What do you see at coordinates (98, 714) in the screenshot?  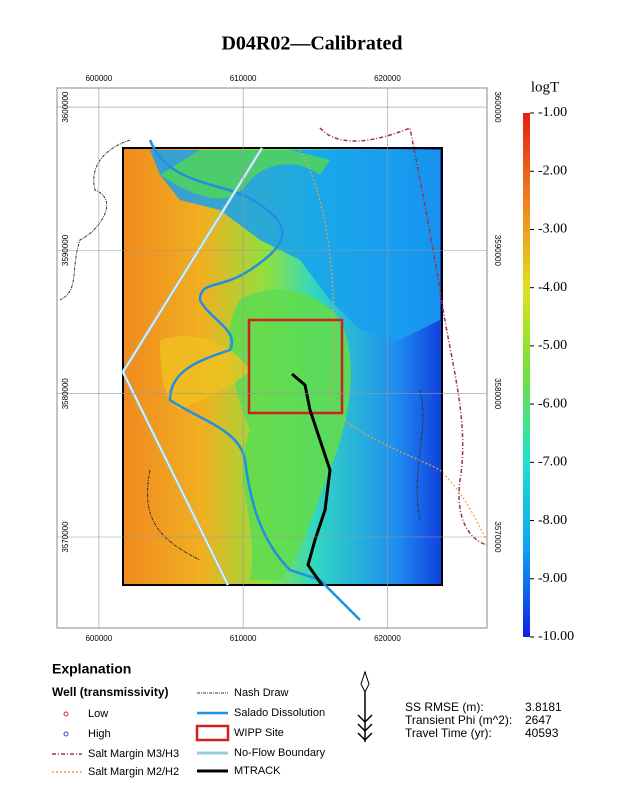 I see `legend-label: Low` at bounding box center [98, 714].